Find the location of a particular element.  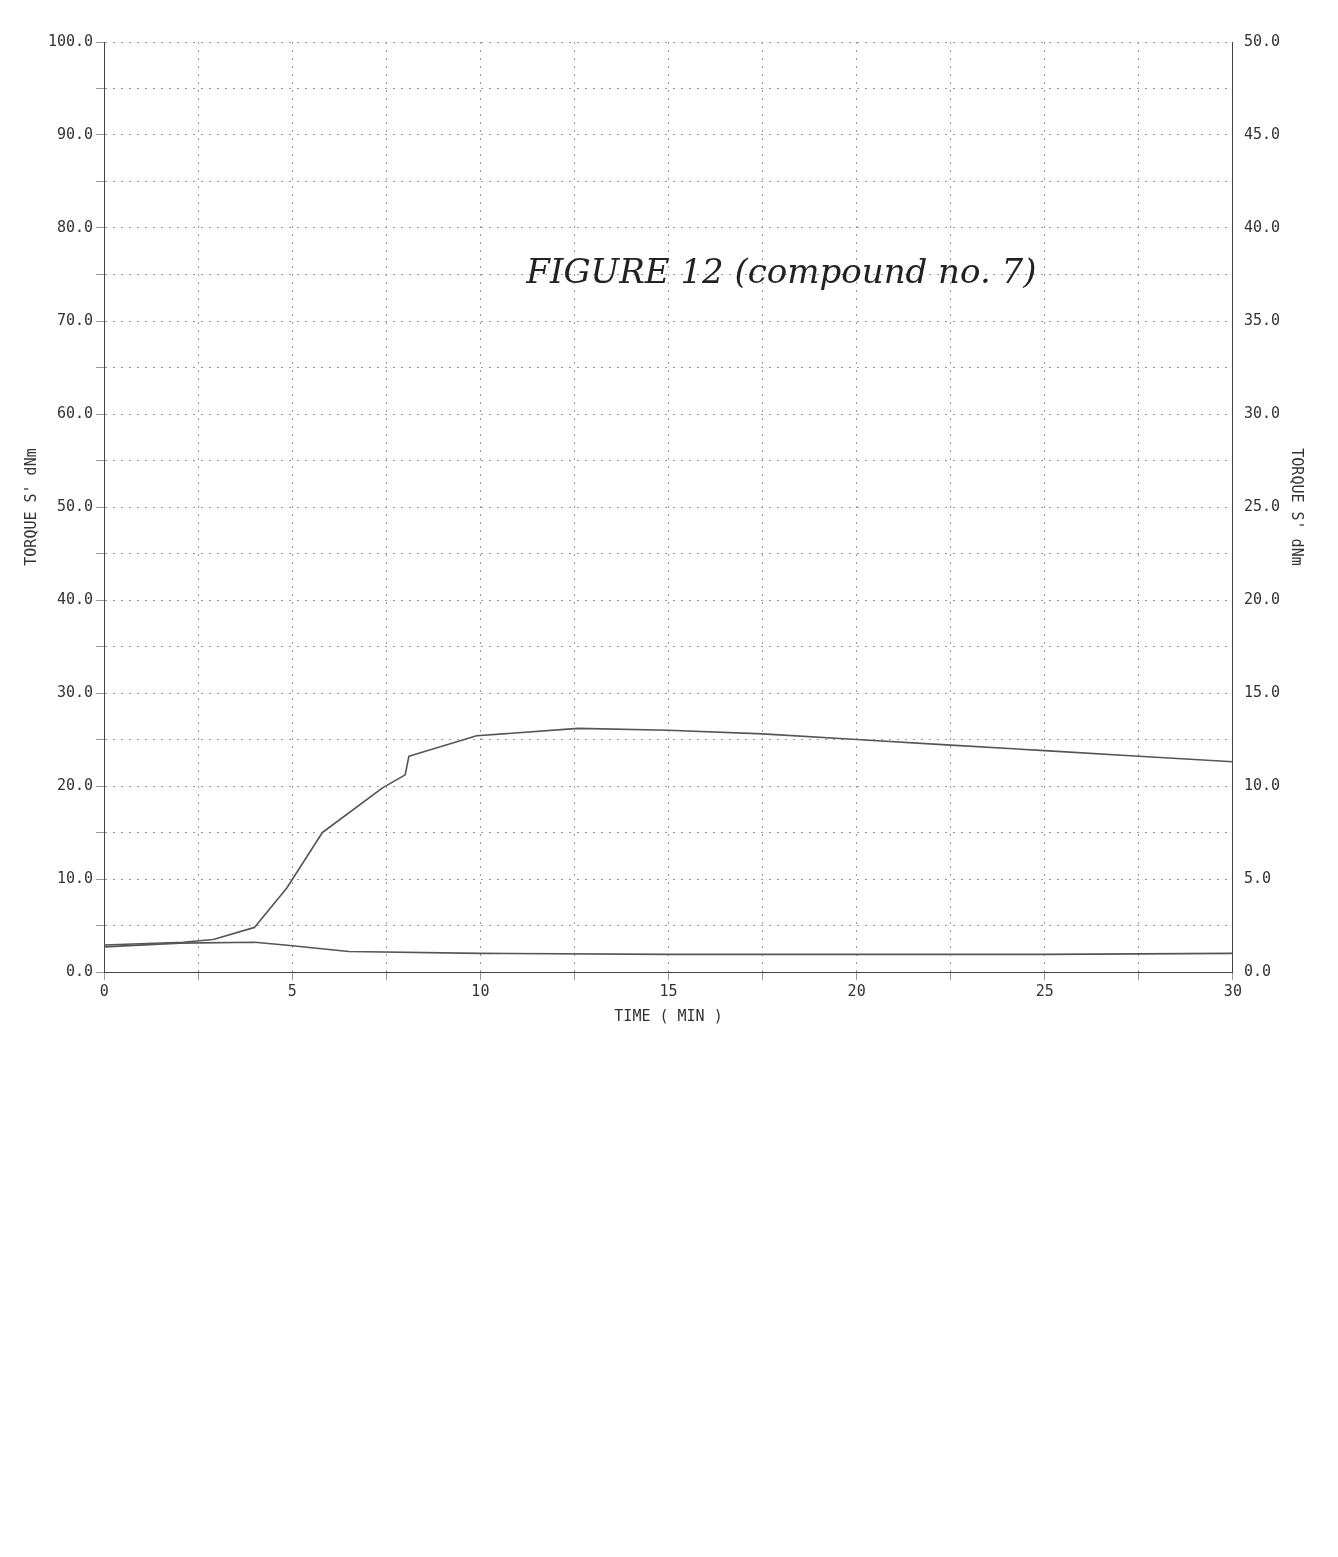

y2-tick-label: 30.0 is located at coordinates (1261, 412).